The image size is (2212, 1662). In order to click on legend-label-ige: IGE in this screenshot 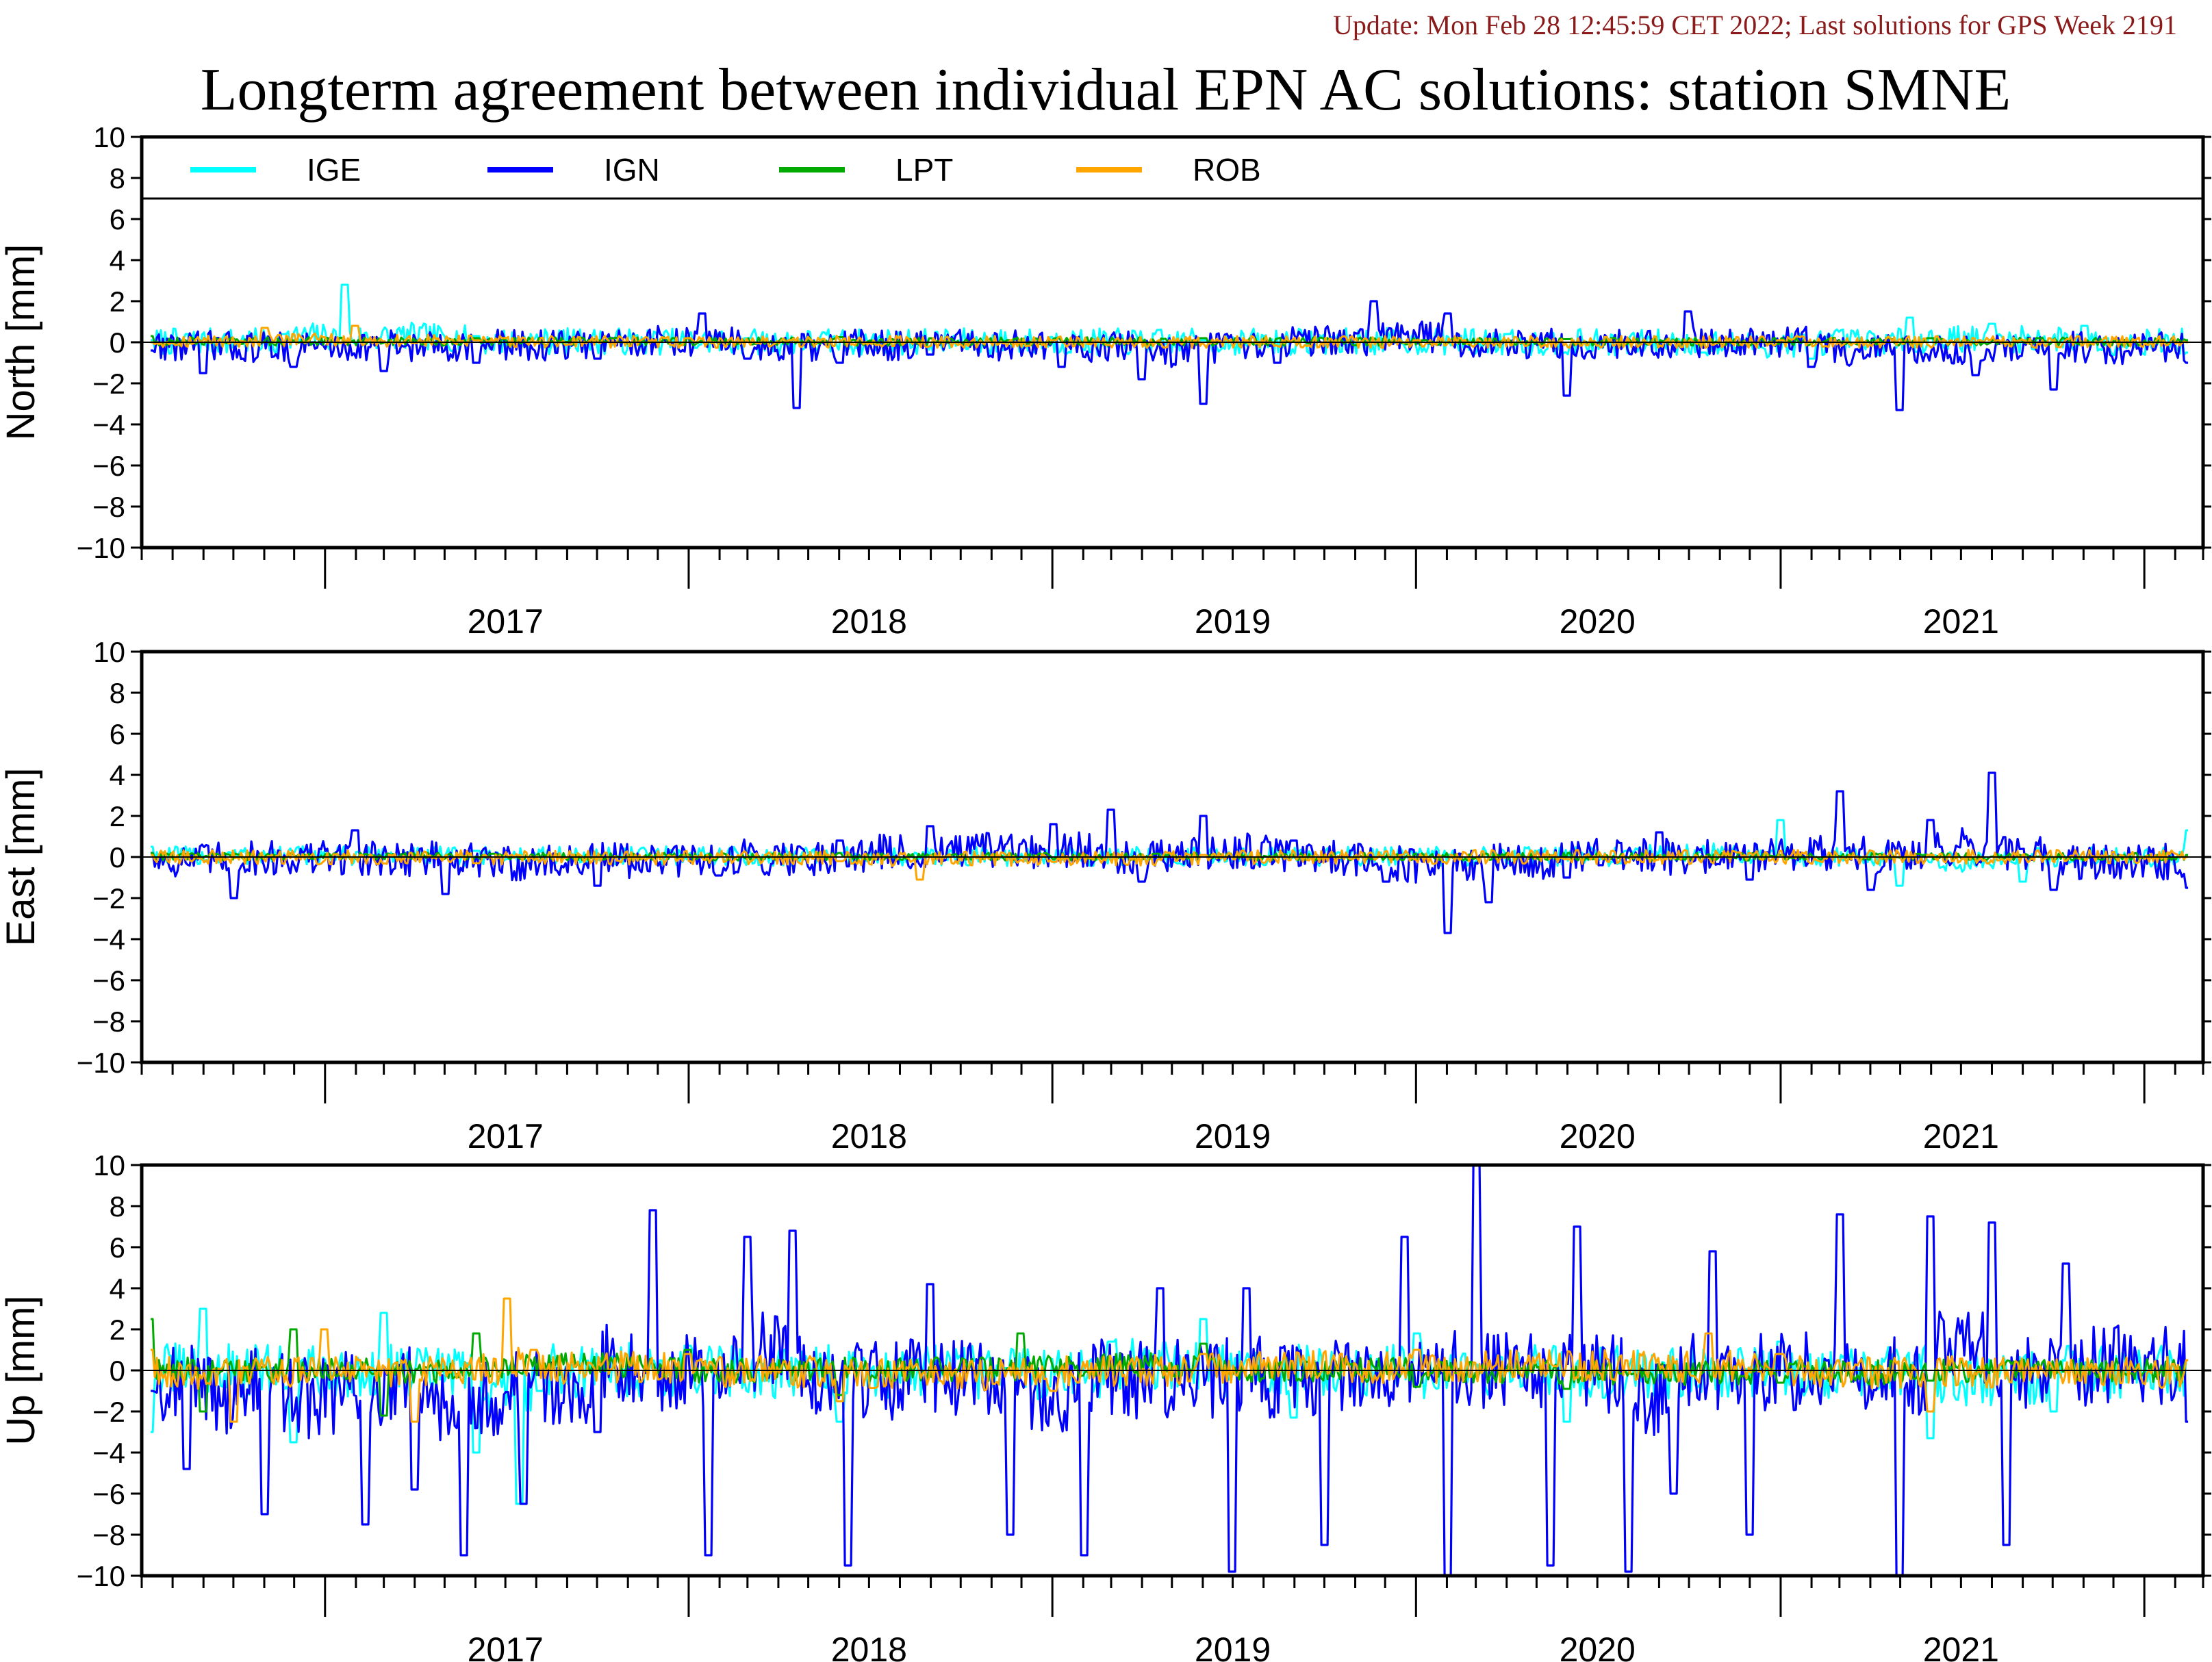, I will do `click(334, 170)`.